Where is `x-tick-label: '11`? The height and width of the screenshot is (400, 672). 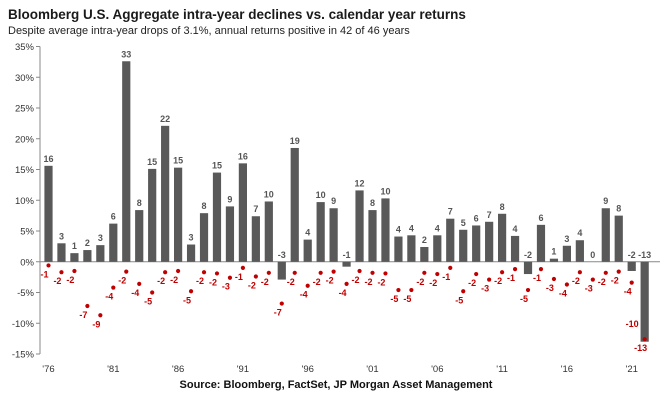
x-tick-label: '11 is located at coordinates (502, 369).